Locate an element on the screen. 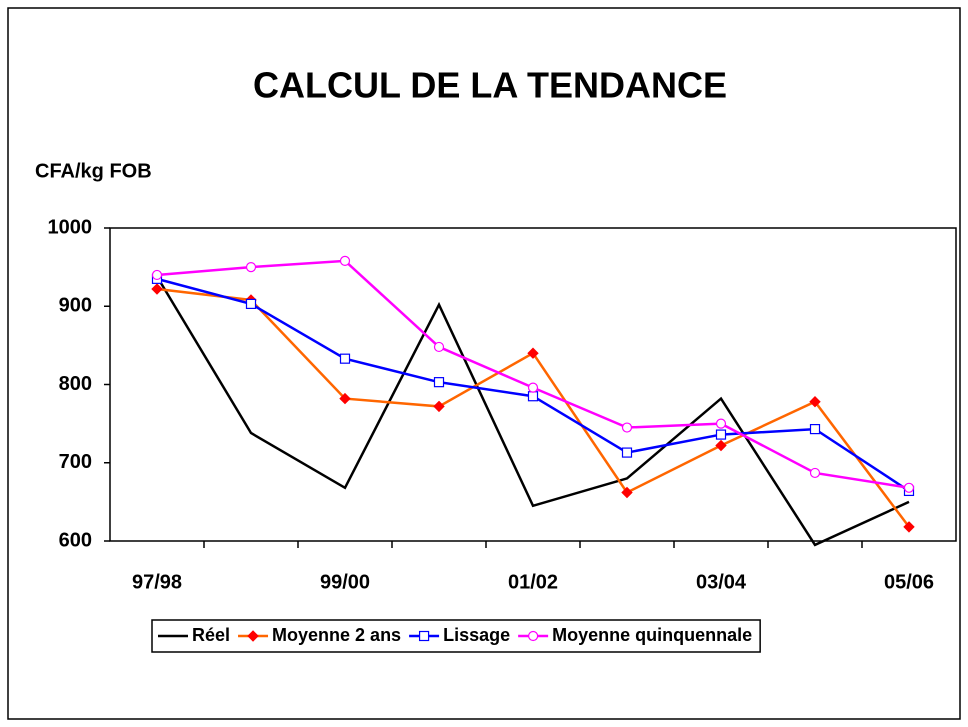 The image size is (968, 727). y-tick-label: 600 is located at coordinates (75, 540).